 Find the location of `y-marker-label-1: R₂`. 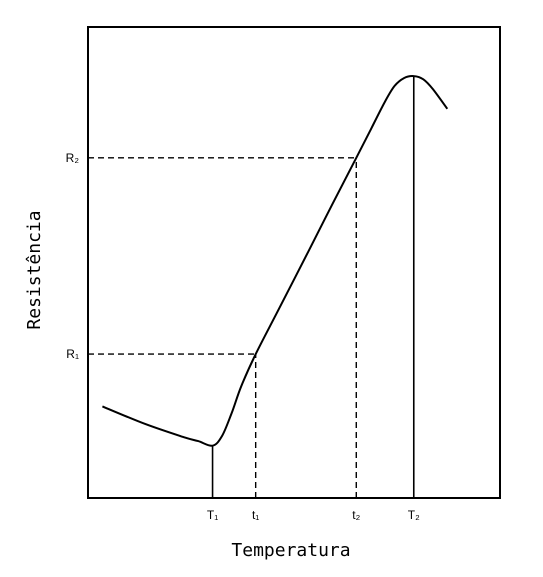

y-marker-label-1: R₂ is located at coordinates (73, 158).